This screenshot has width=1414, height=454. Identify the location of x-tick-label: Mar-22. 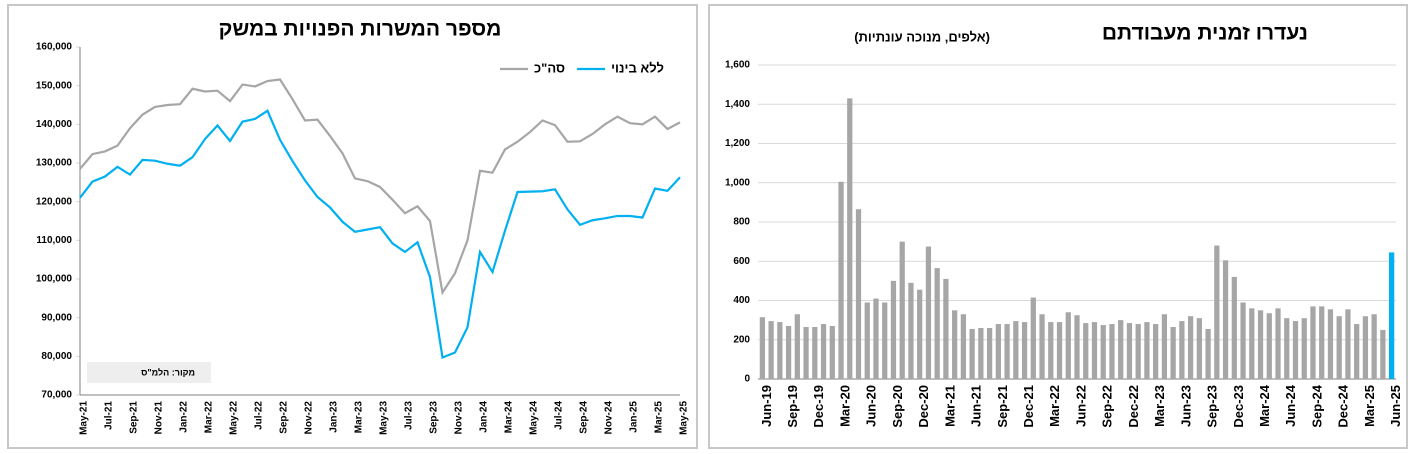
(1054, 406).